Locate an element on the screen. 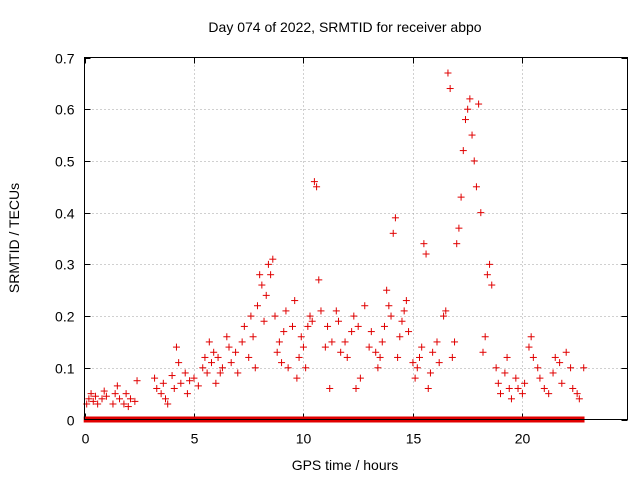 This screenshot has height=480, width=640. y-tick-label: 0.3 is located at coordinates (65, 265).